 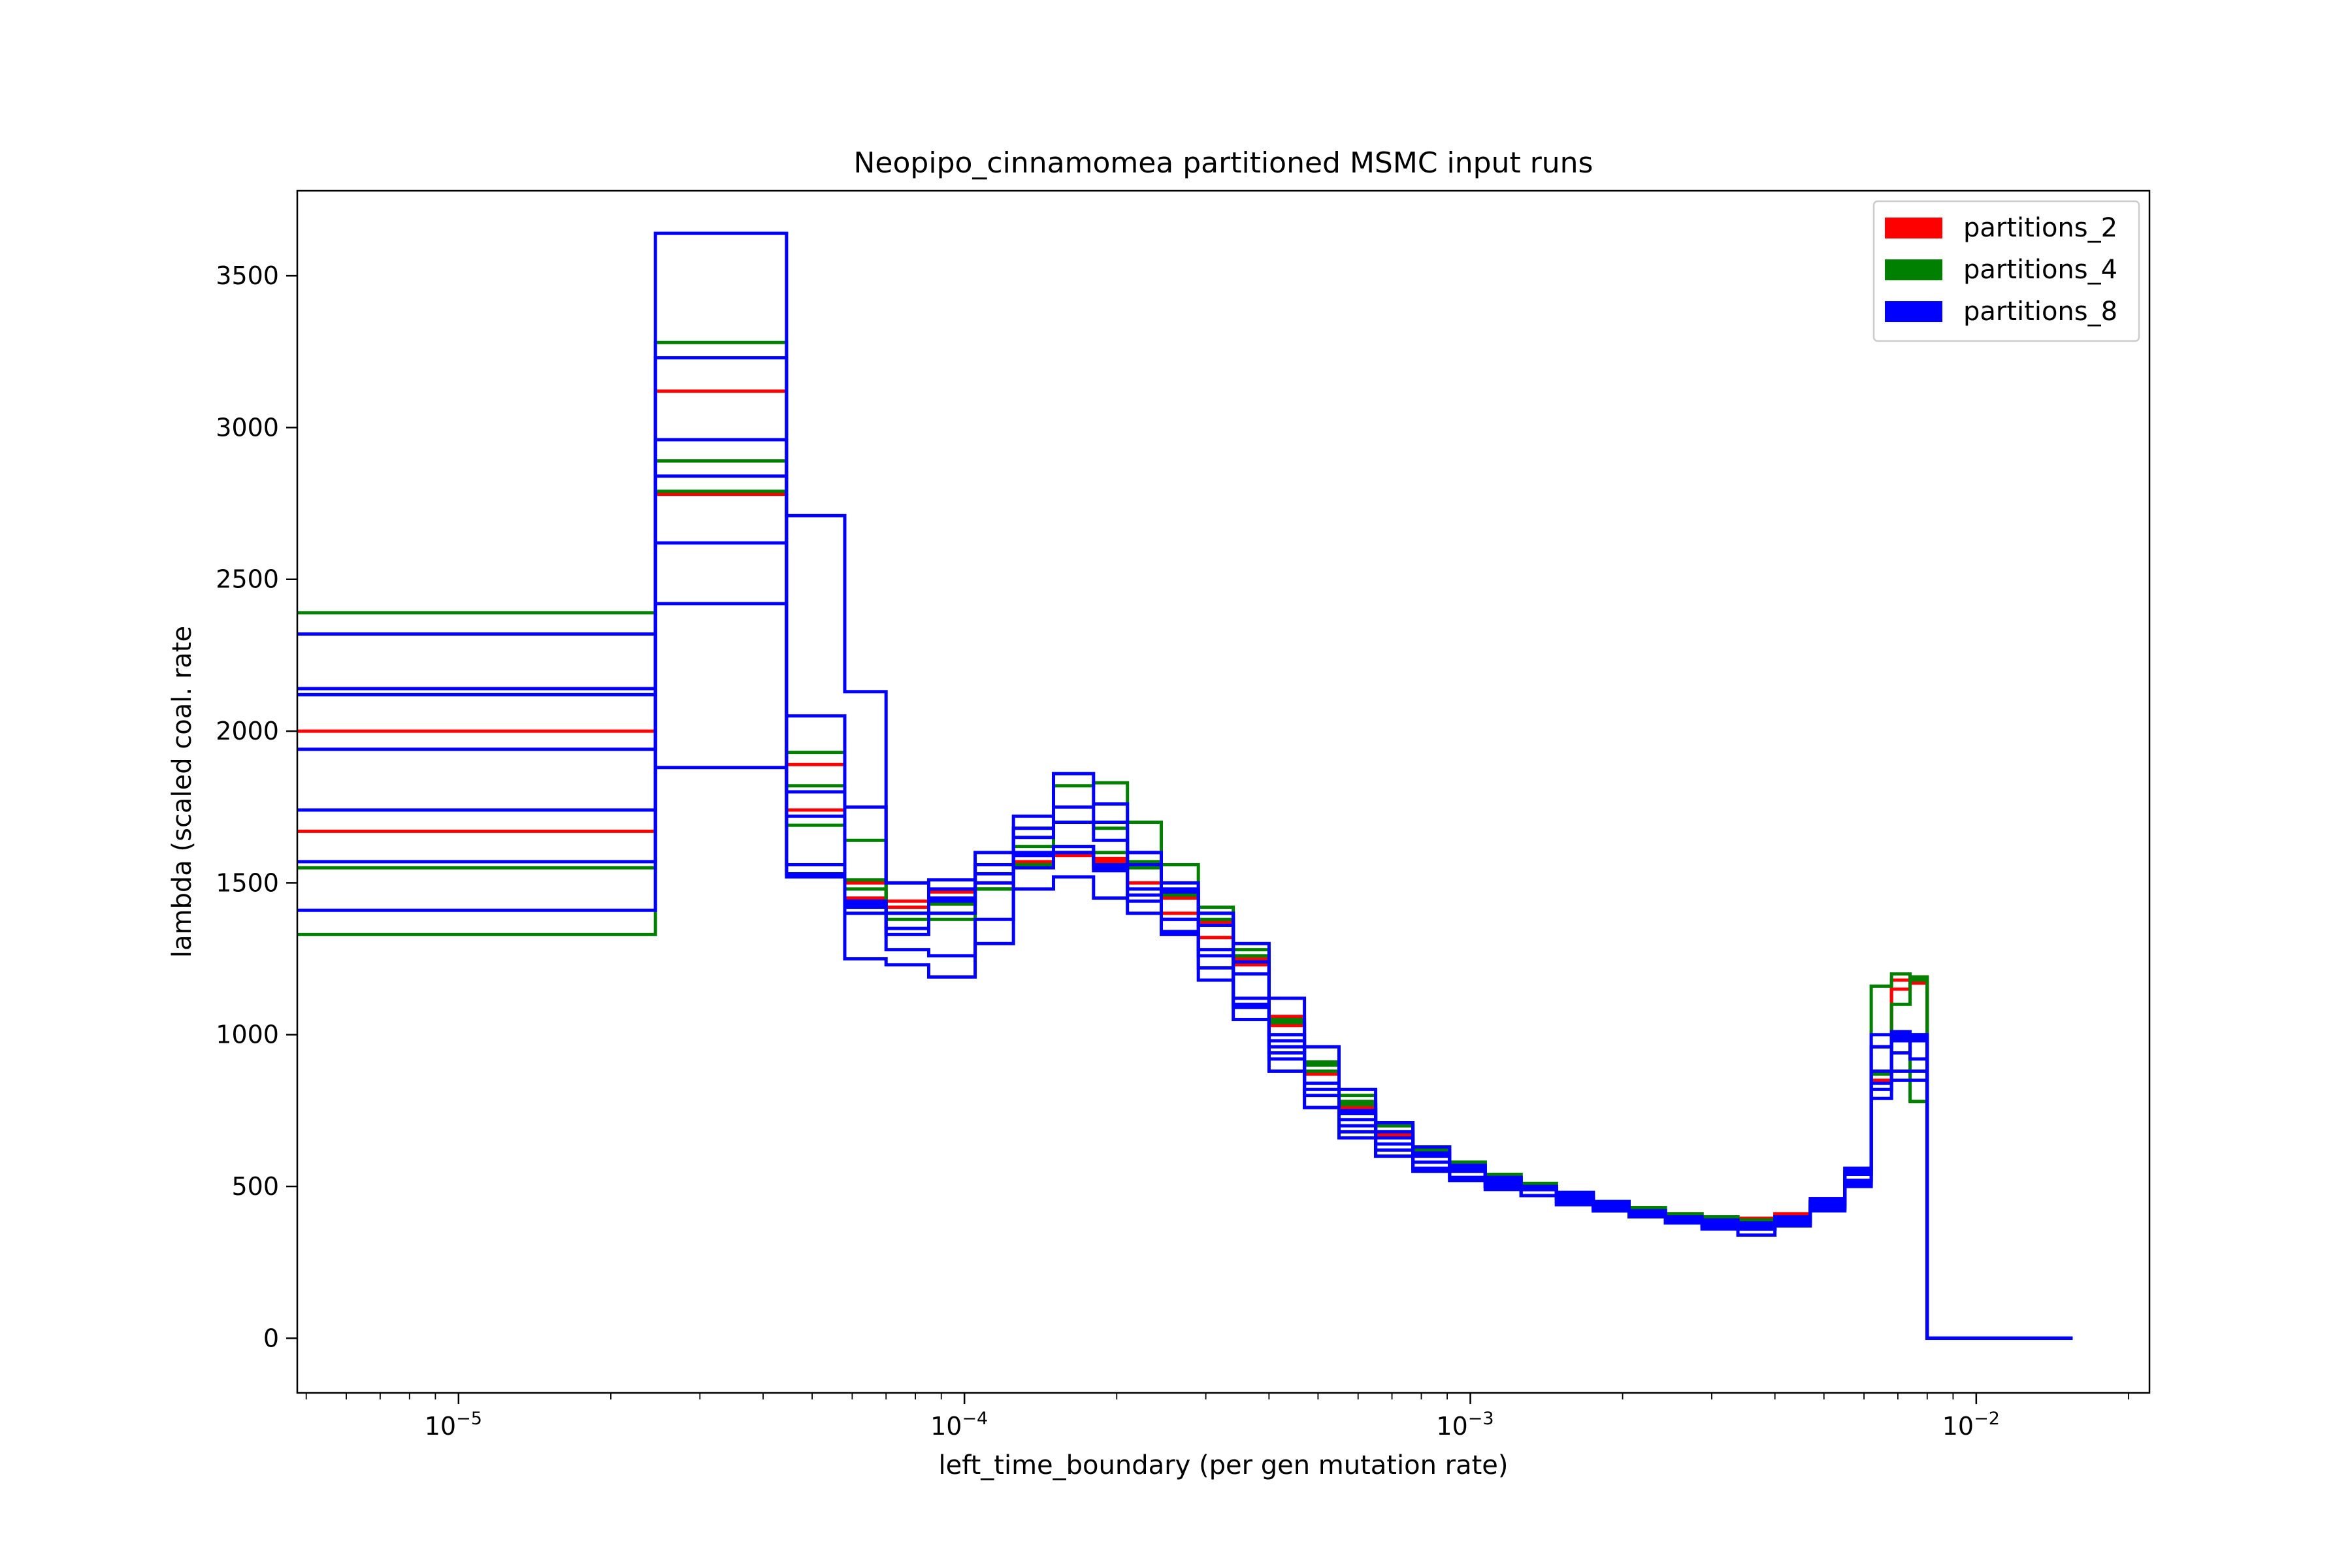 I want to click on y-tick-label: 1000, so click(x=247, y=1035).